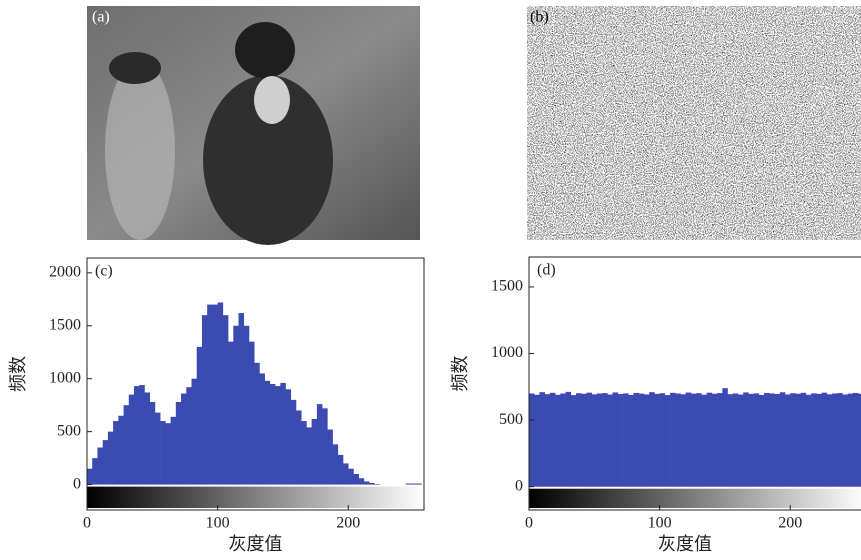 Image resolution: width=861 pixels, height=560 pixels. What do you see at coordinates (685, 544) in the screenshot?
I see `x-axis-label: 灰度值` at bounding box center [685, 544].